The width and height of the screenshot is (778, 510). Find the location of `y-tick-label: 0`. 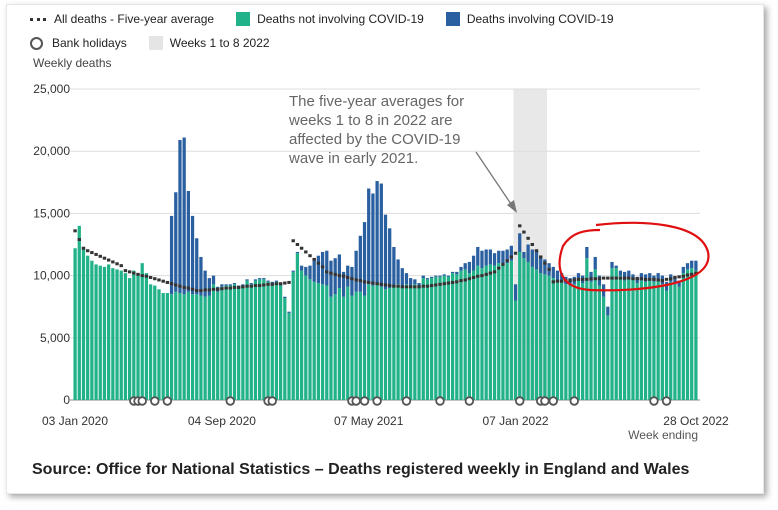

y-tick-label: 0 is located at coordinates (66, 400).